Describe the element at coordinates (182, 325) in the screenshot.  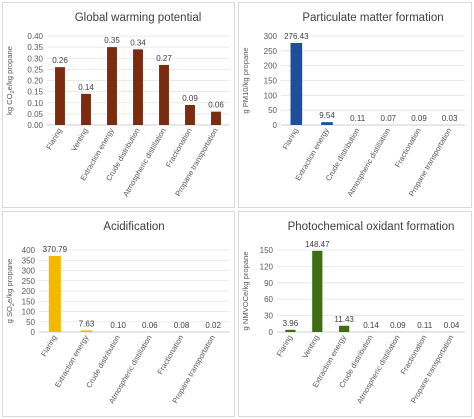
I see `data-label: 0.08` at that location.